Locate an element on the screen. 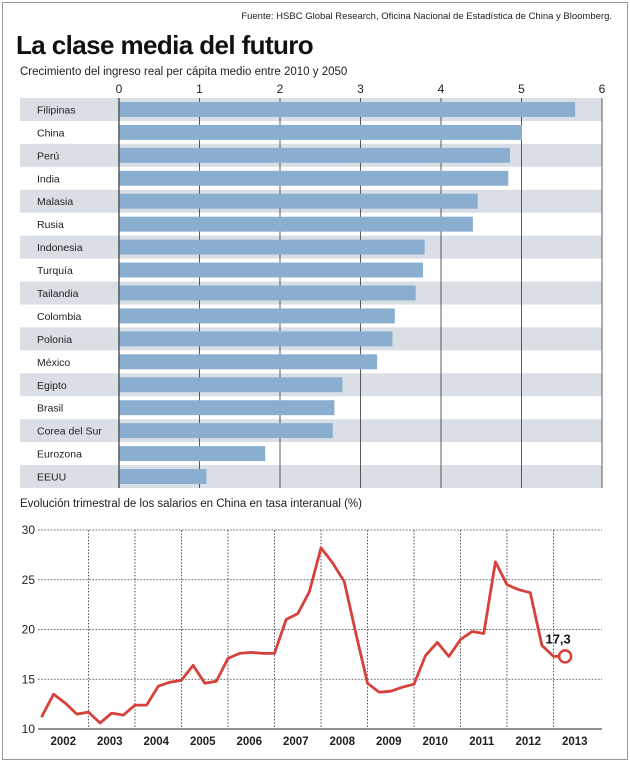 This screenshot has width=630, height=762. x-tick-label: 6 is located at coordinates (602, 89).